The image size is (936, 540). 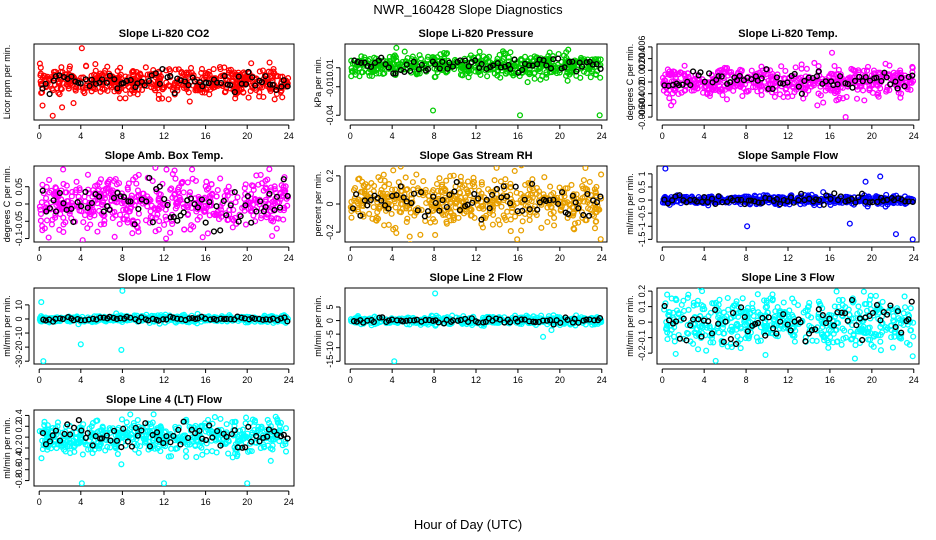 I want to click on y-tick-label: 0.004, so click(x=642, y=58).